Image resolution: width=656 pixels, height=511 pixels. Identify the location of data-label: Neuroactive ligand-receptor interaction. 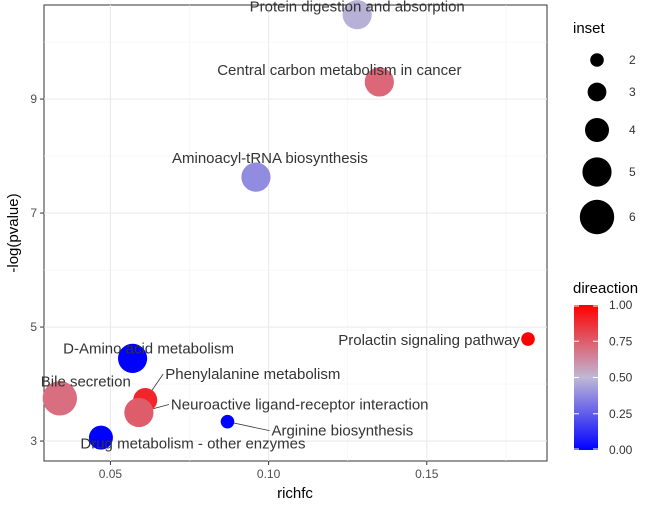
(300, 405).